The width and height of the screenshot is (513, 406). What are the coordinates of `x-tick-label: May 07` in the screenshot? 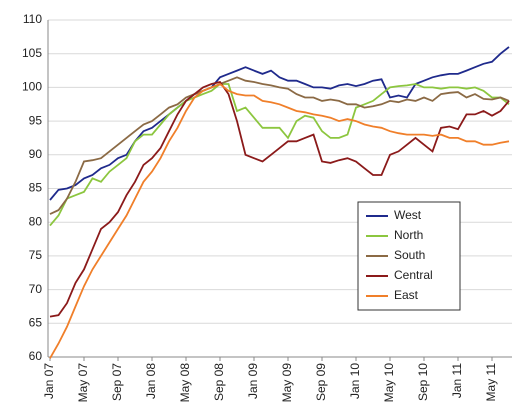 It's located at (83, 383).